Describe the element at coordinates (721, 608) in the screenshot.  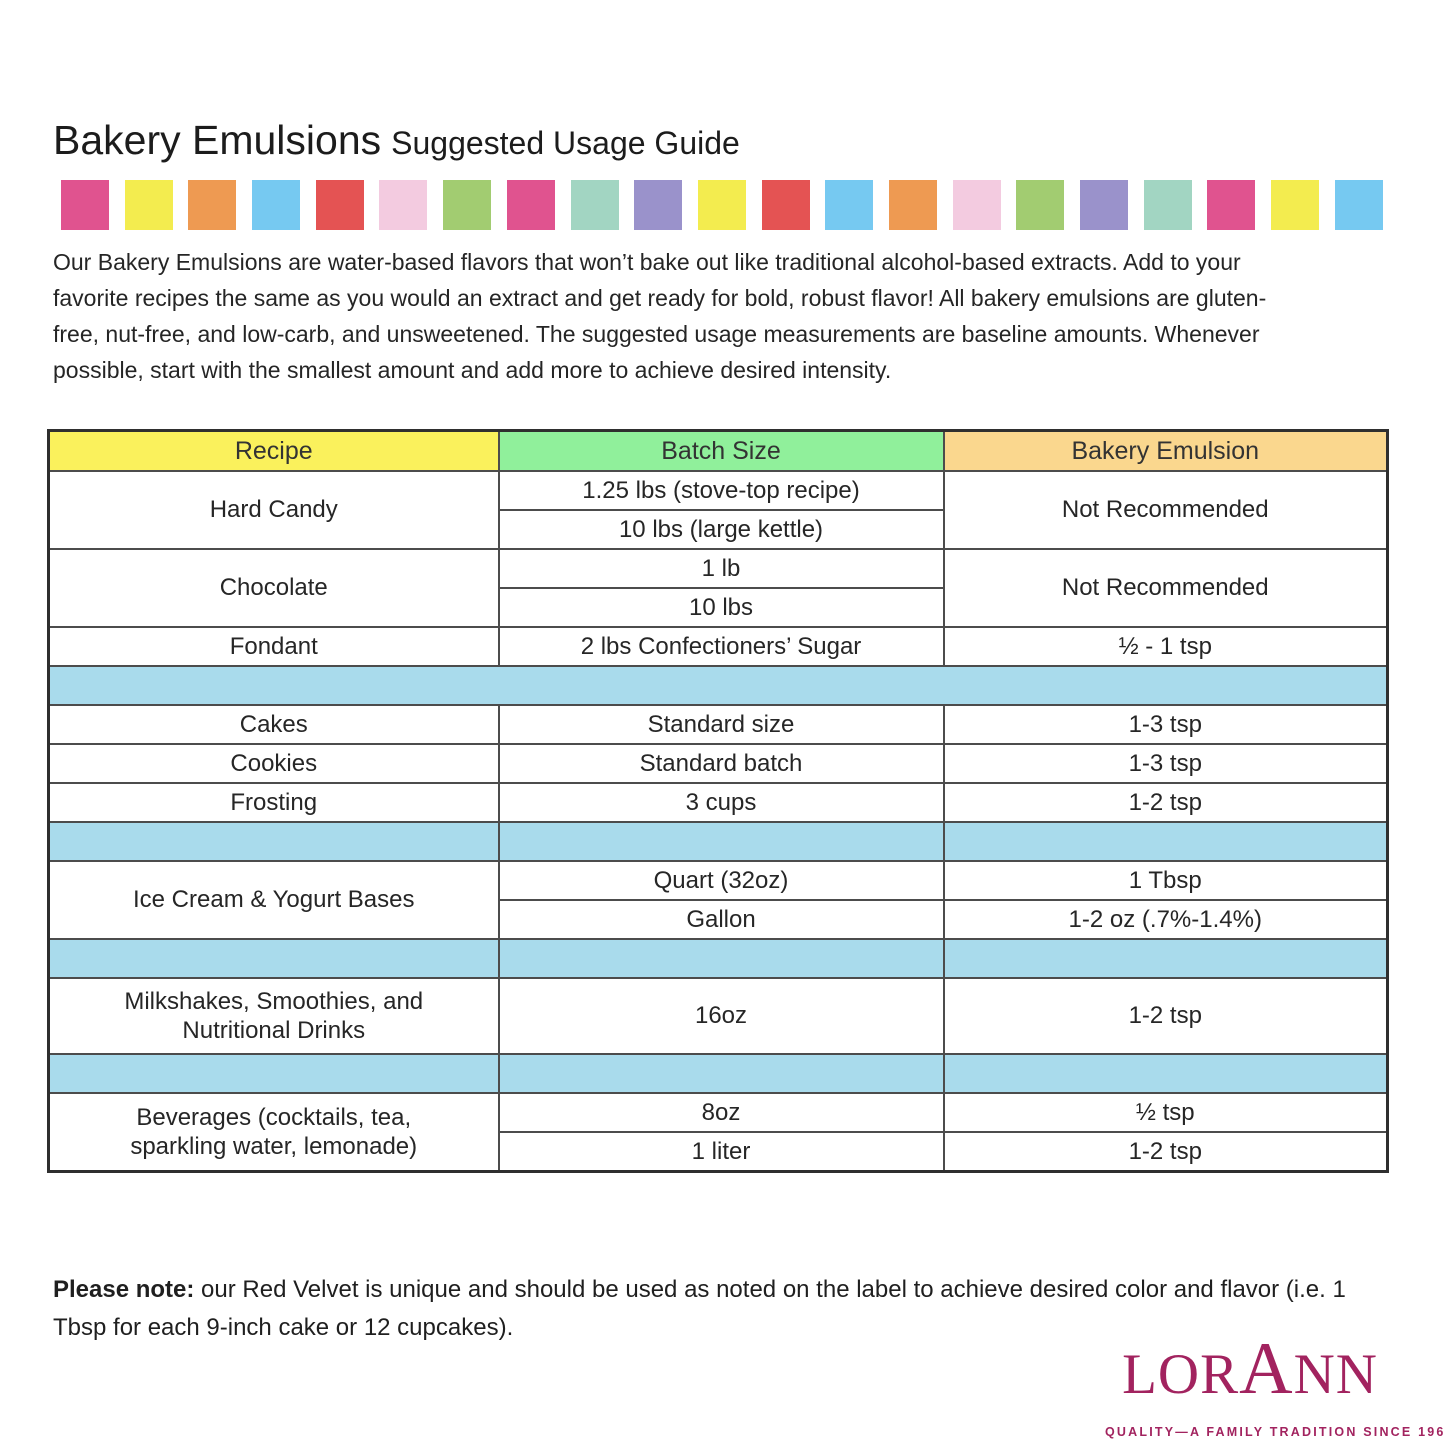
I see `cell-chocolate-batch-2: 10 lbs` at that location.